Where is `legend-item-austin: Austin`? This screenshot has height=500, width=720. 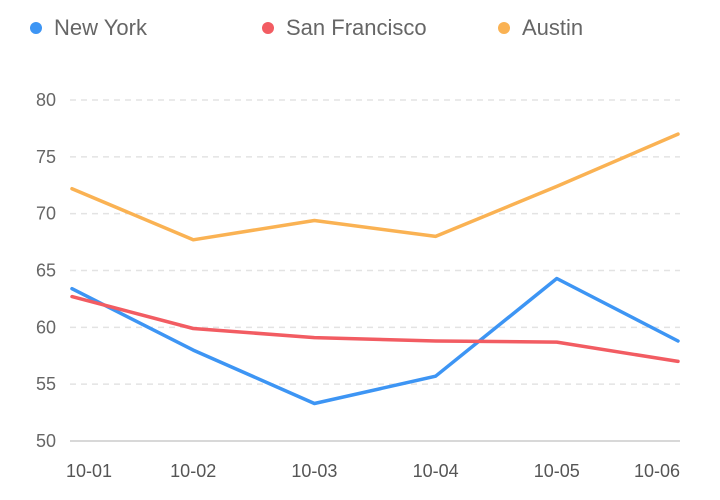 legend-item-austin: Austin is located at coordinates (540, 28).